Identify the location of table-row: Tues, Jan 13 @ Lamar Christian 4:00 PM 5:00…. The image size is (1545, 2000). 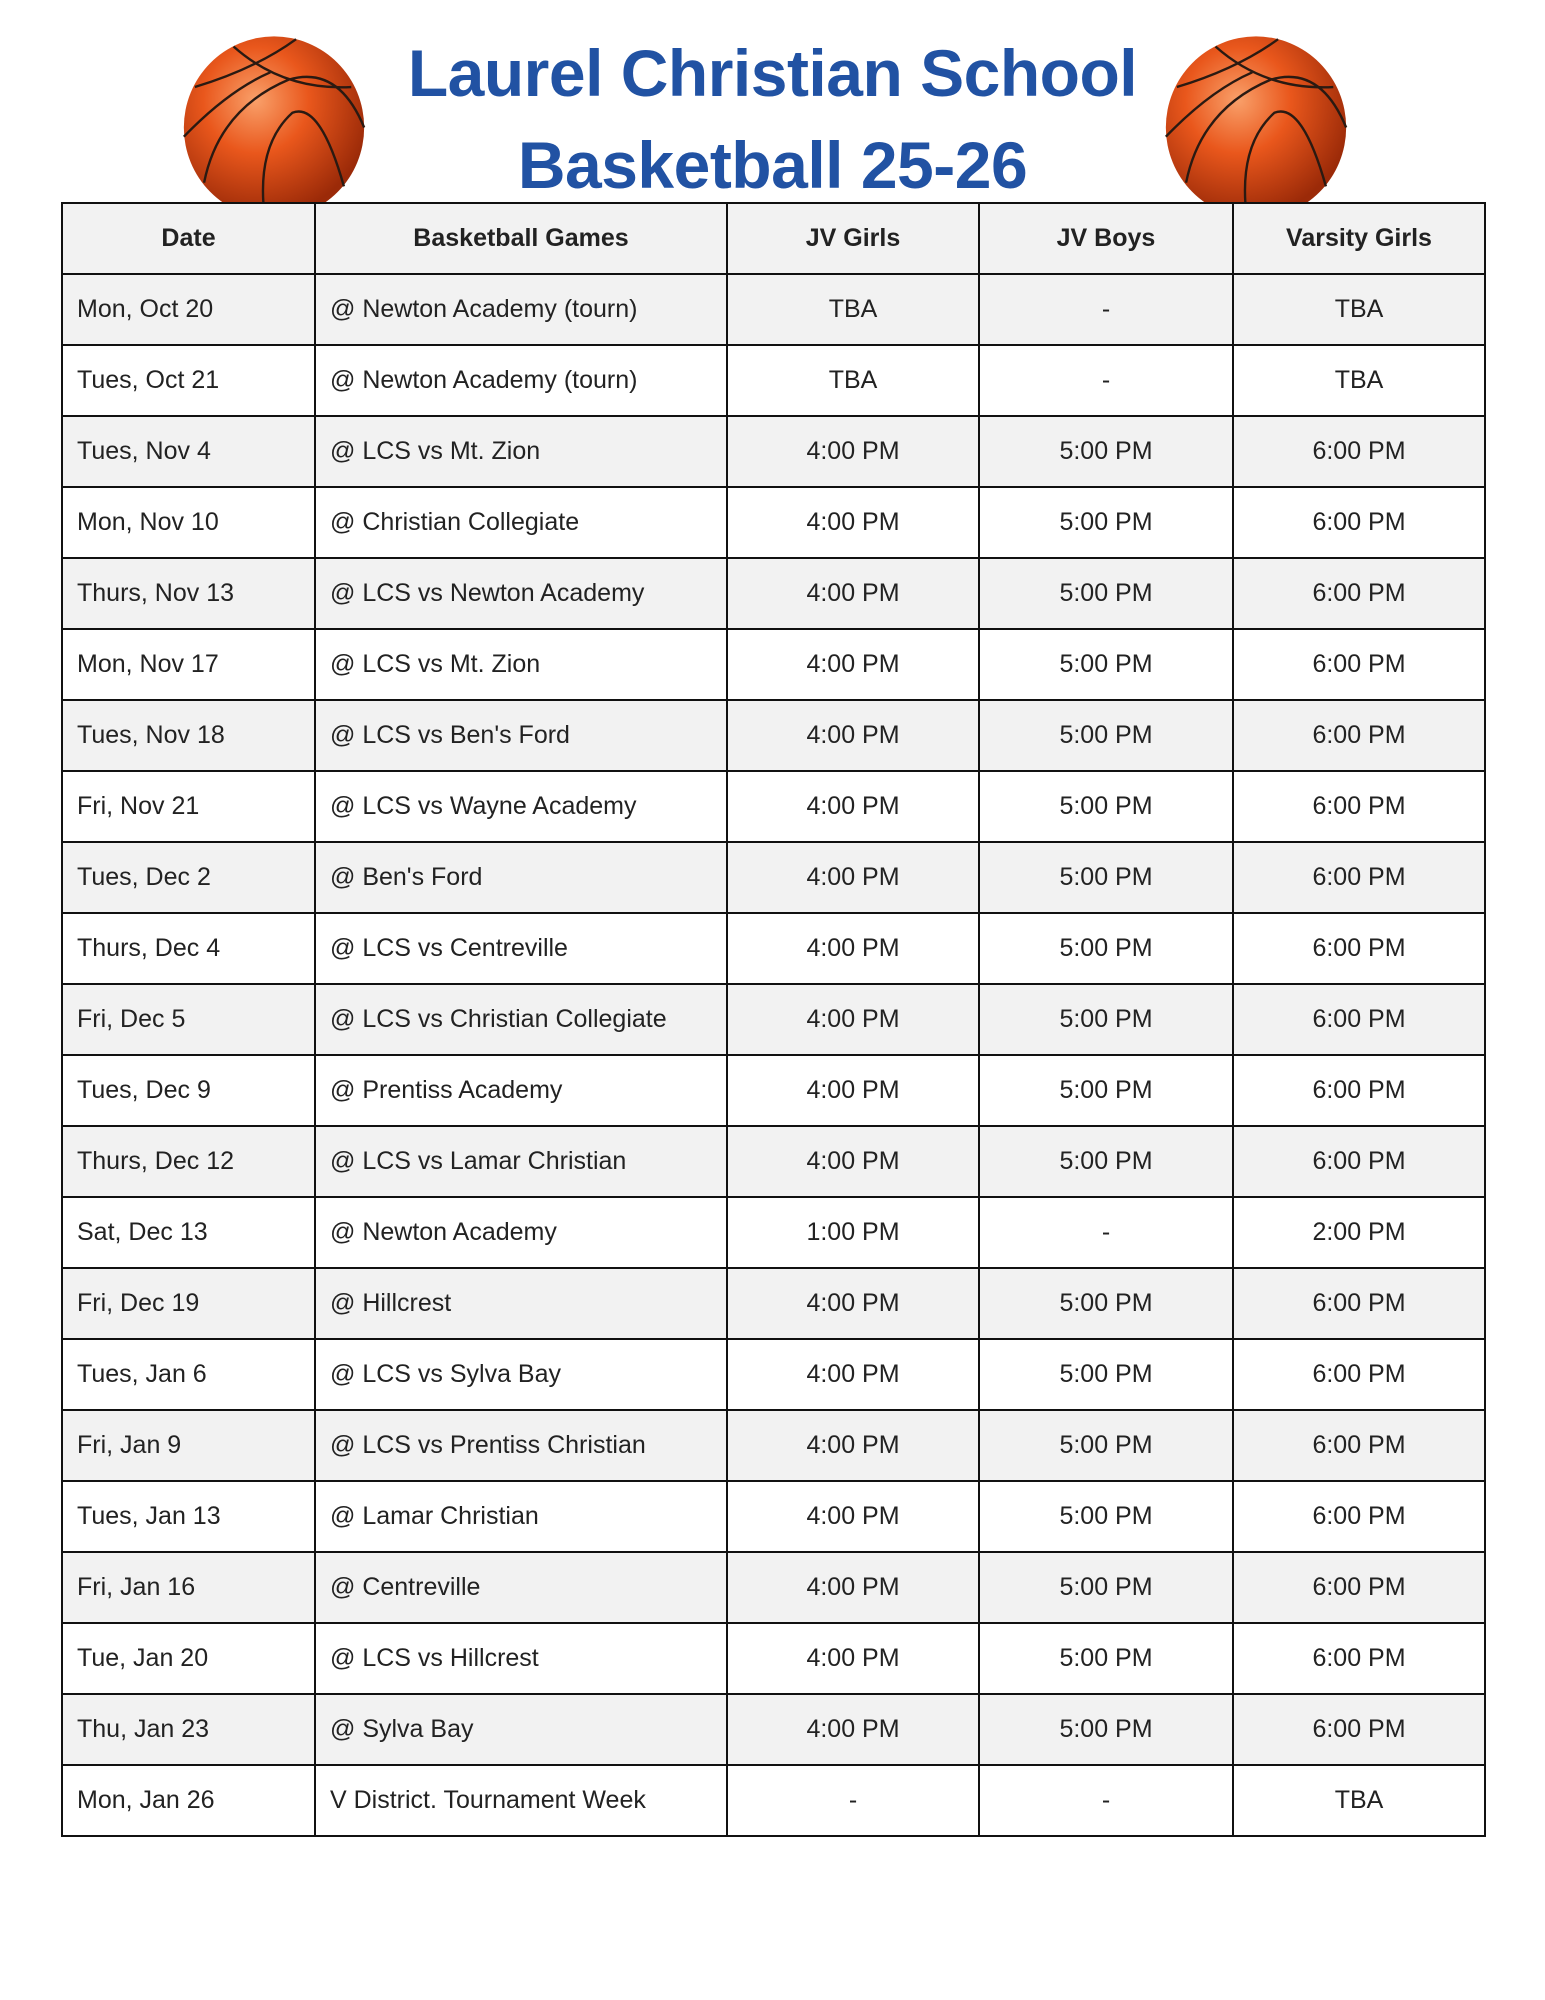
(773, 1516).